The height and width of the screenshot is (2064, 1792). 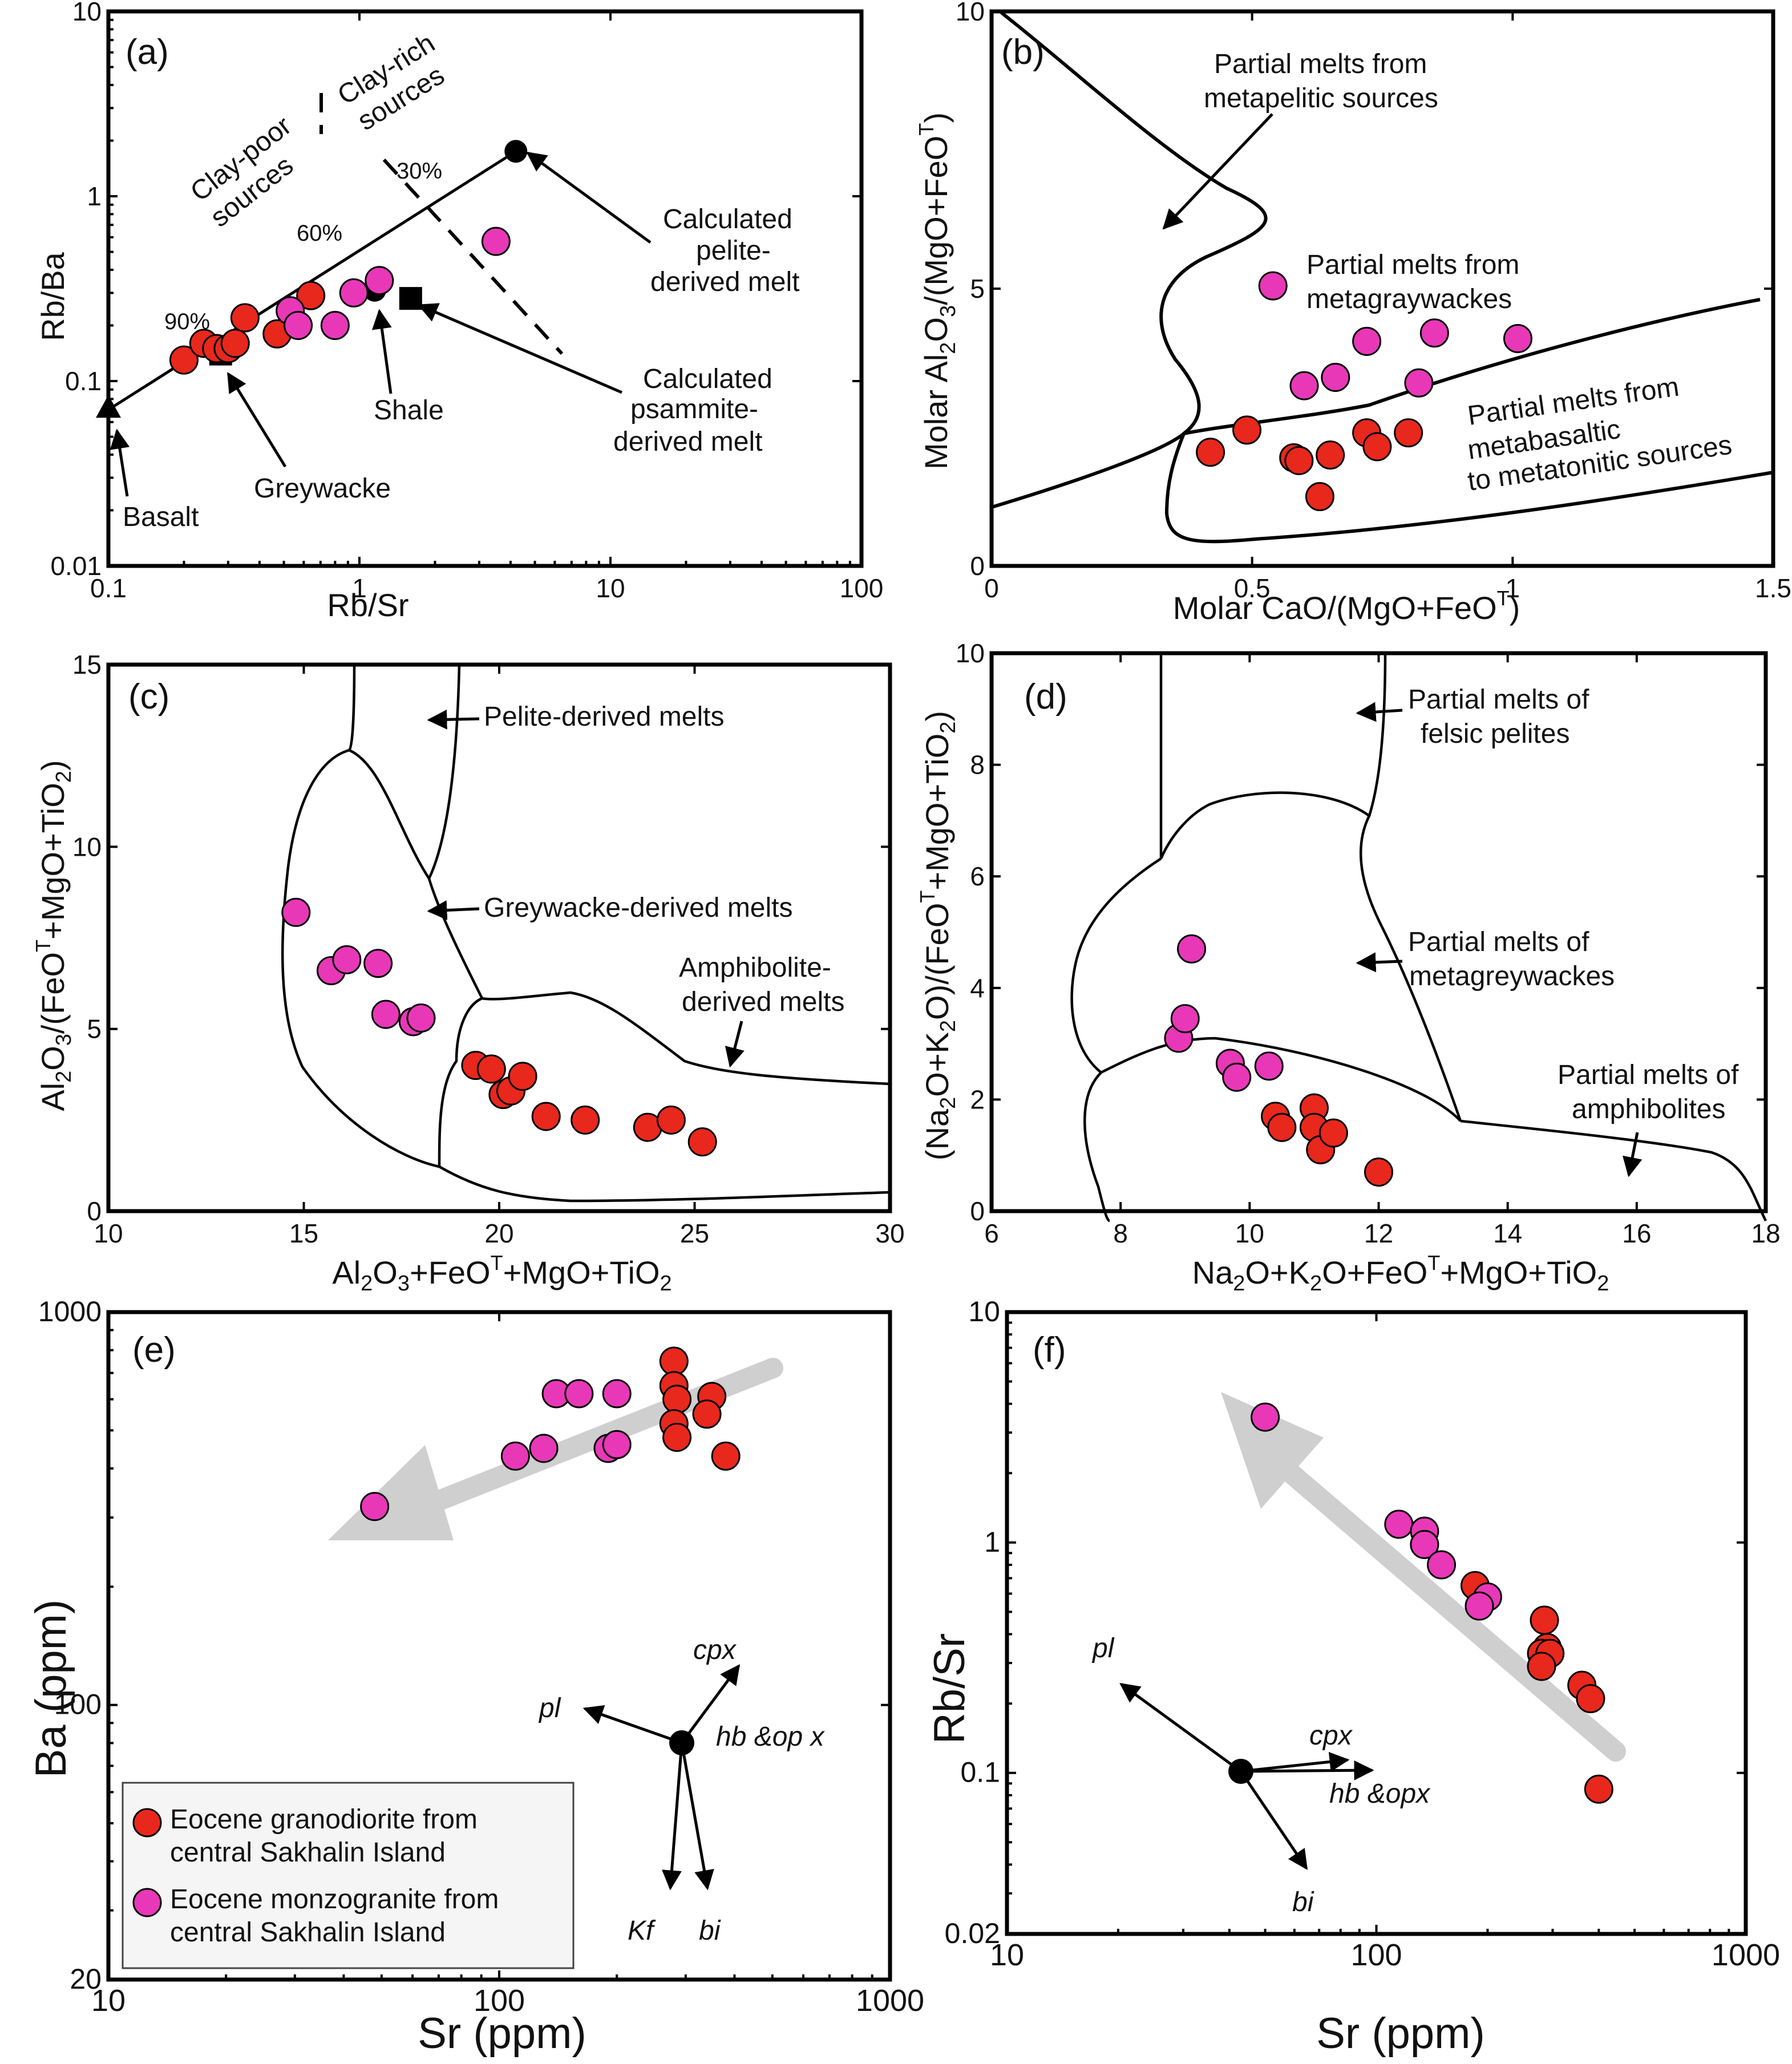 What do you see at coordinates (147, 52) in the screenshot?
I see `panel-label-a: (a)` at bounding box center [147, 52].